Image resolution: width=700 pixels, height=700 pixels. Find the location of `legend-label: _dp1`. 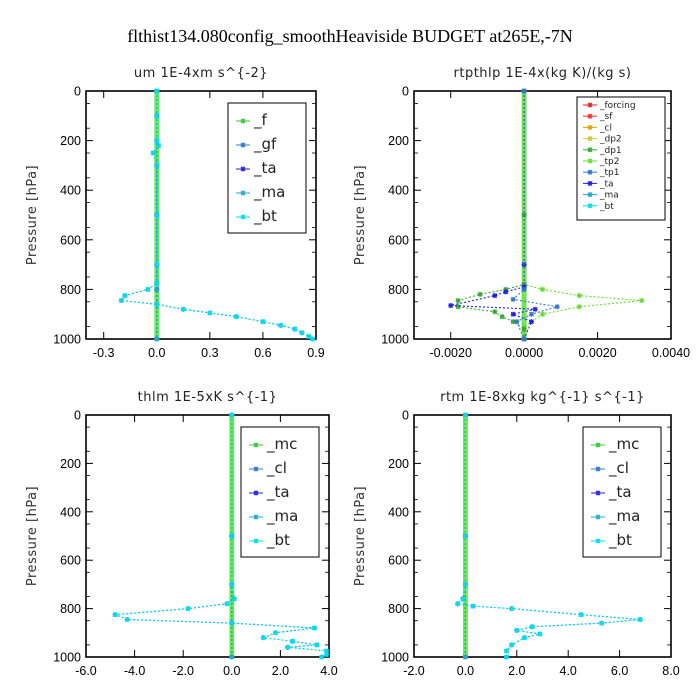

legend-label: _dp1 is located at coordinates (610, 151).